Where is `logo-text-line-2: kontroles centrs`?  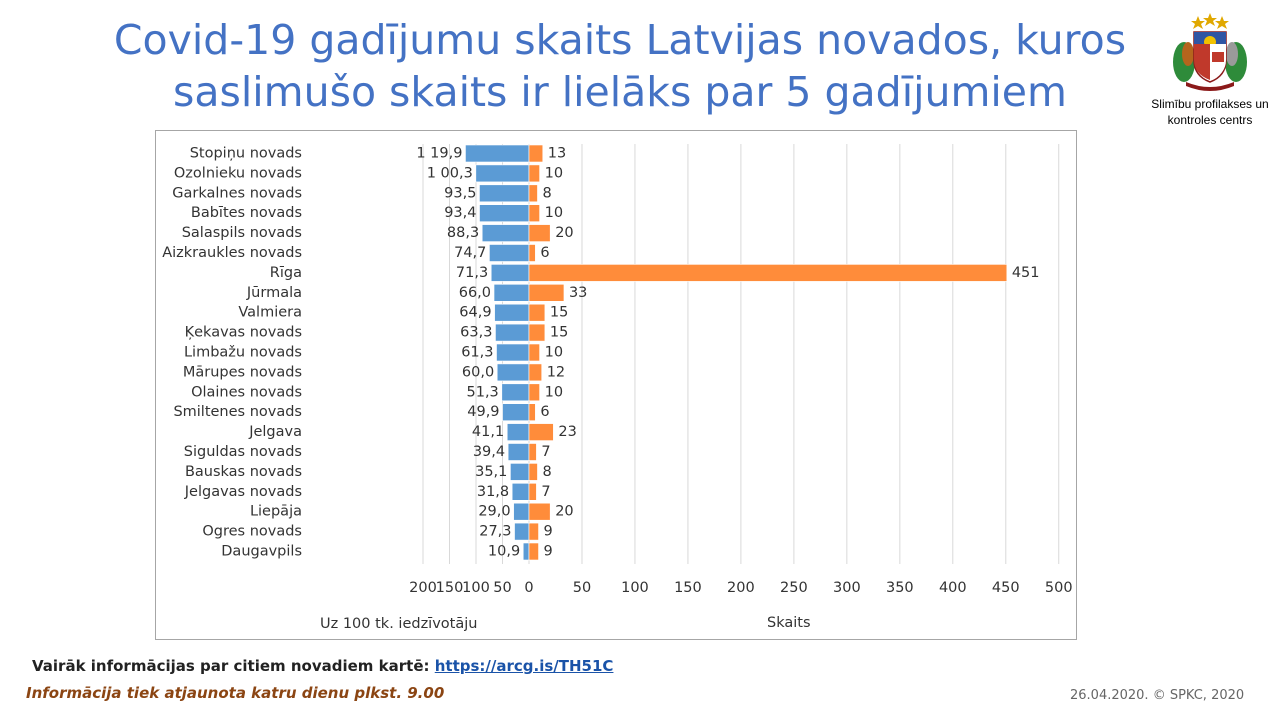 logo-text-line-2: kontroles centrs is located at coordinates (1210, 120).